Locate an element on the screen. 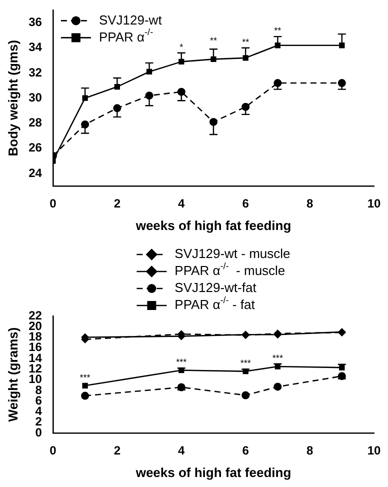 The width and height of the screenshot is (388, 487). legend-label: SVJ129-wt-fat is located at coordinates (215, 288).